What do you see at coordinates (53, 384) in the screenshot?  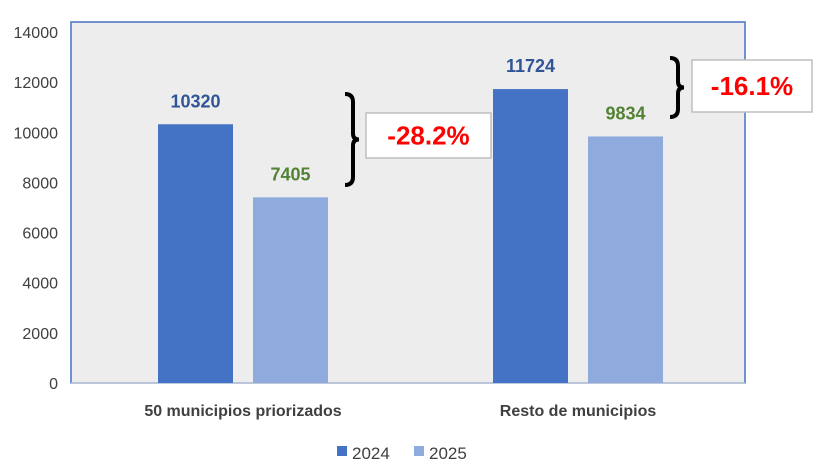 I see `y-tick-label: 0` at bounding box center [53, 384].